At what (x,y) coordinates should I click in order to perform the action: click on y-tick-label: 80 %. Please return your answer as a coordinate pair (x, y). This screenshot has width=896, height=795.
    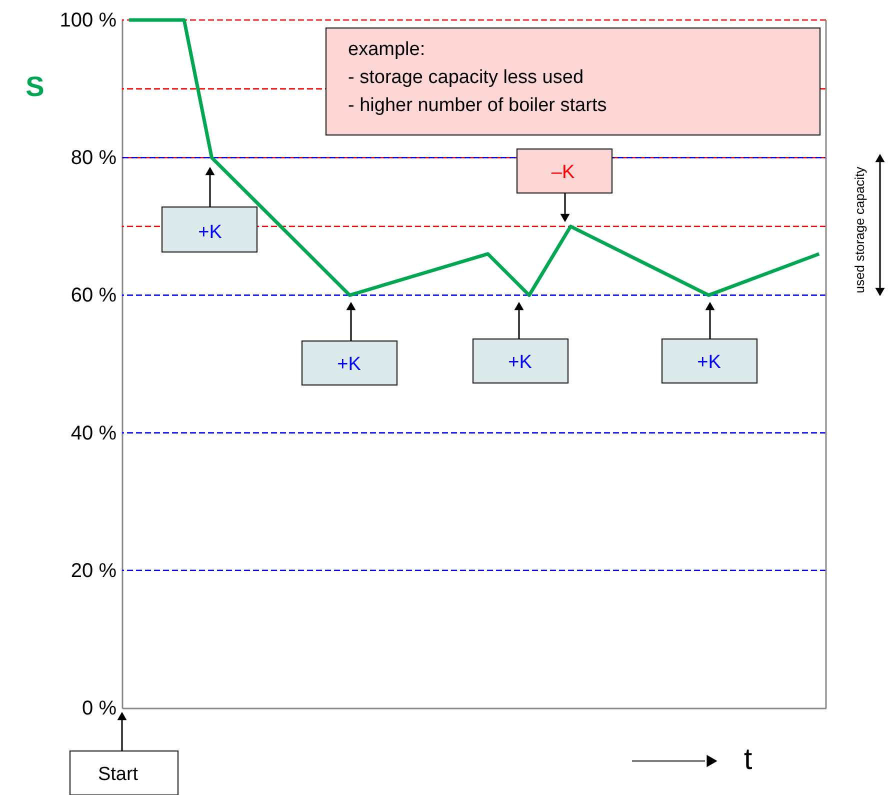
    Looking at the image, I should click on (93, 158).